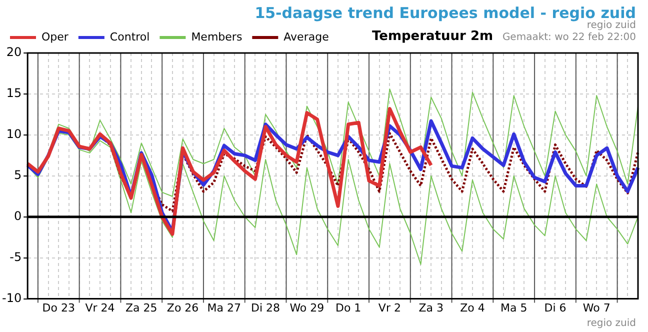  Describe the element at coordinates (307, 37) in the screenshot. I see `legend-label: Average` at that location.